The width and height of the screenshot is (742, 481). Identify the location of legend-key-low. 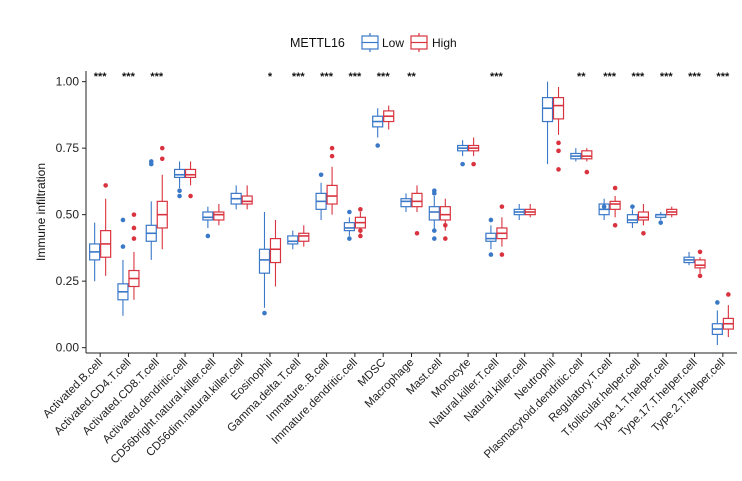
(370, 42).